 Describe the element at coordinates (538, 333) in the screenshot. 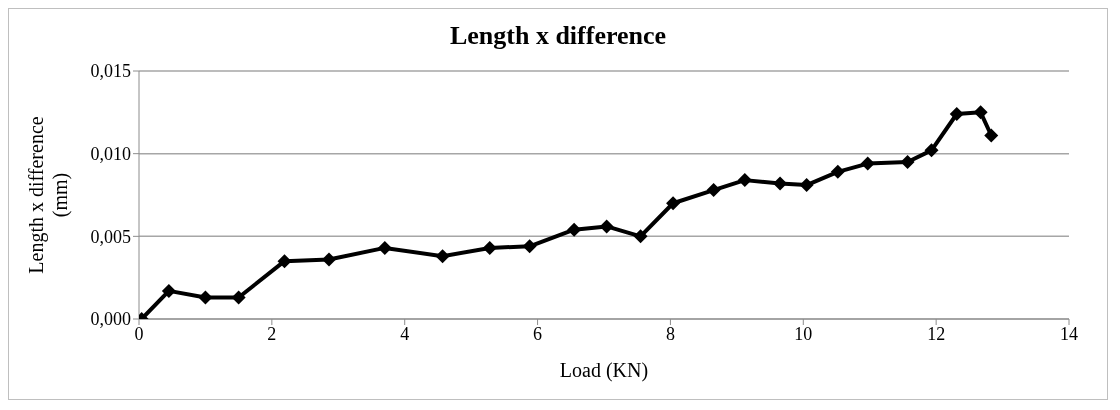

I see `x-tick-label: 6` at that location.